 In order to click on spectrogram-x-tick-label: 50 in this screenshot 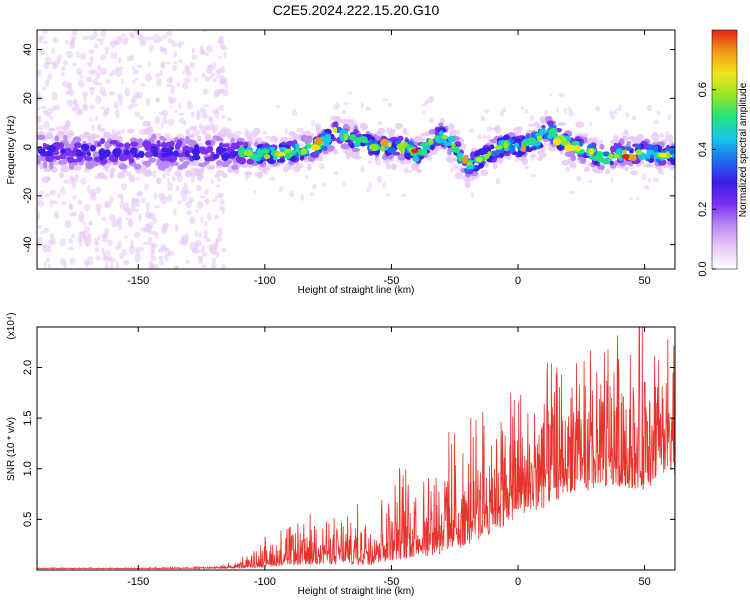, I will do `click(644, 281)`.